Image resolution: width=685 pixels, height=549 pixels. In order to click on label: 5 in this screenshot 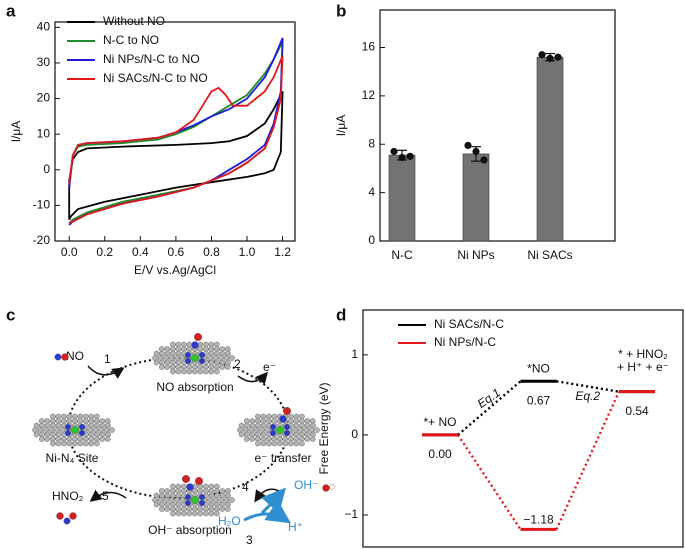, I will do `click(105, 496)`.